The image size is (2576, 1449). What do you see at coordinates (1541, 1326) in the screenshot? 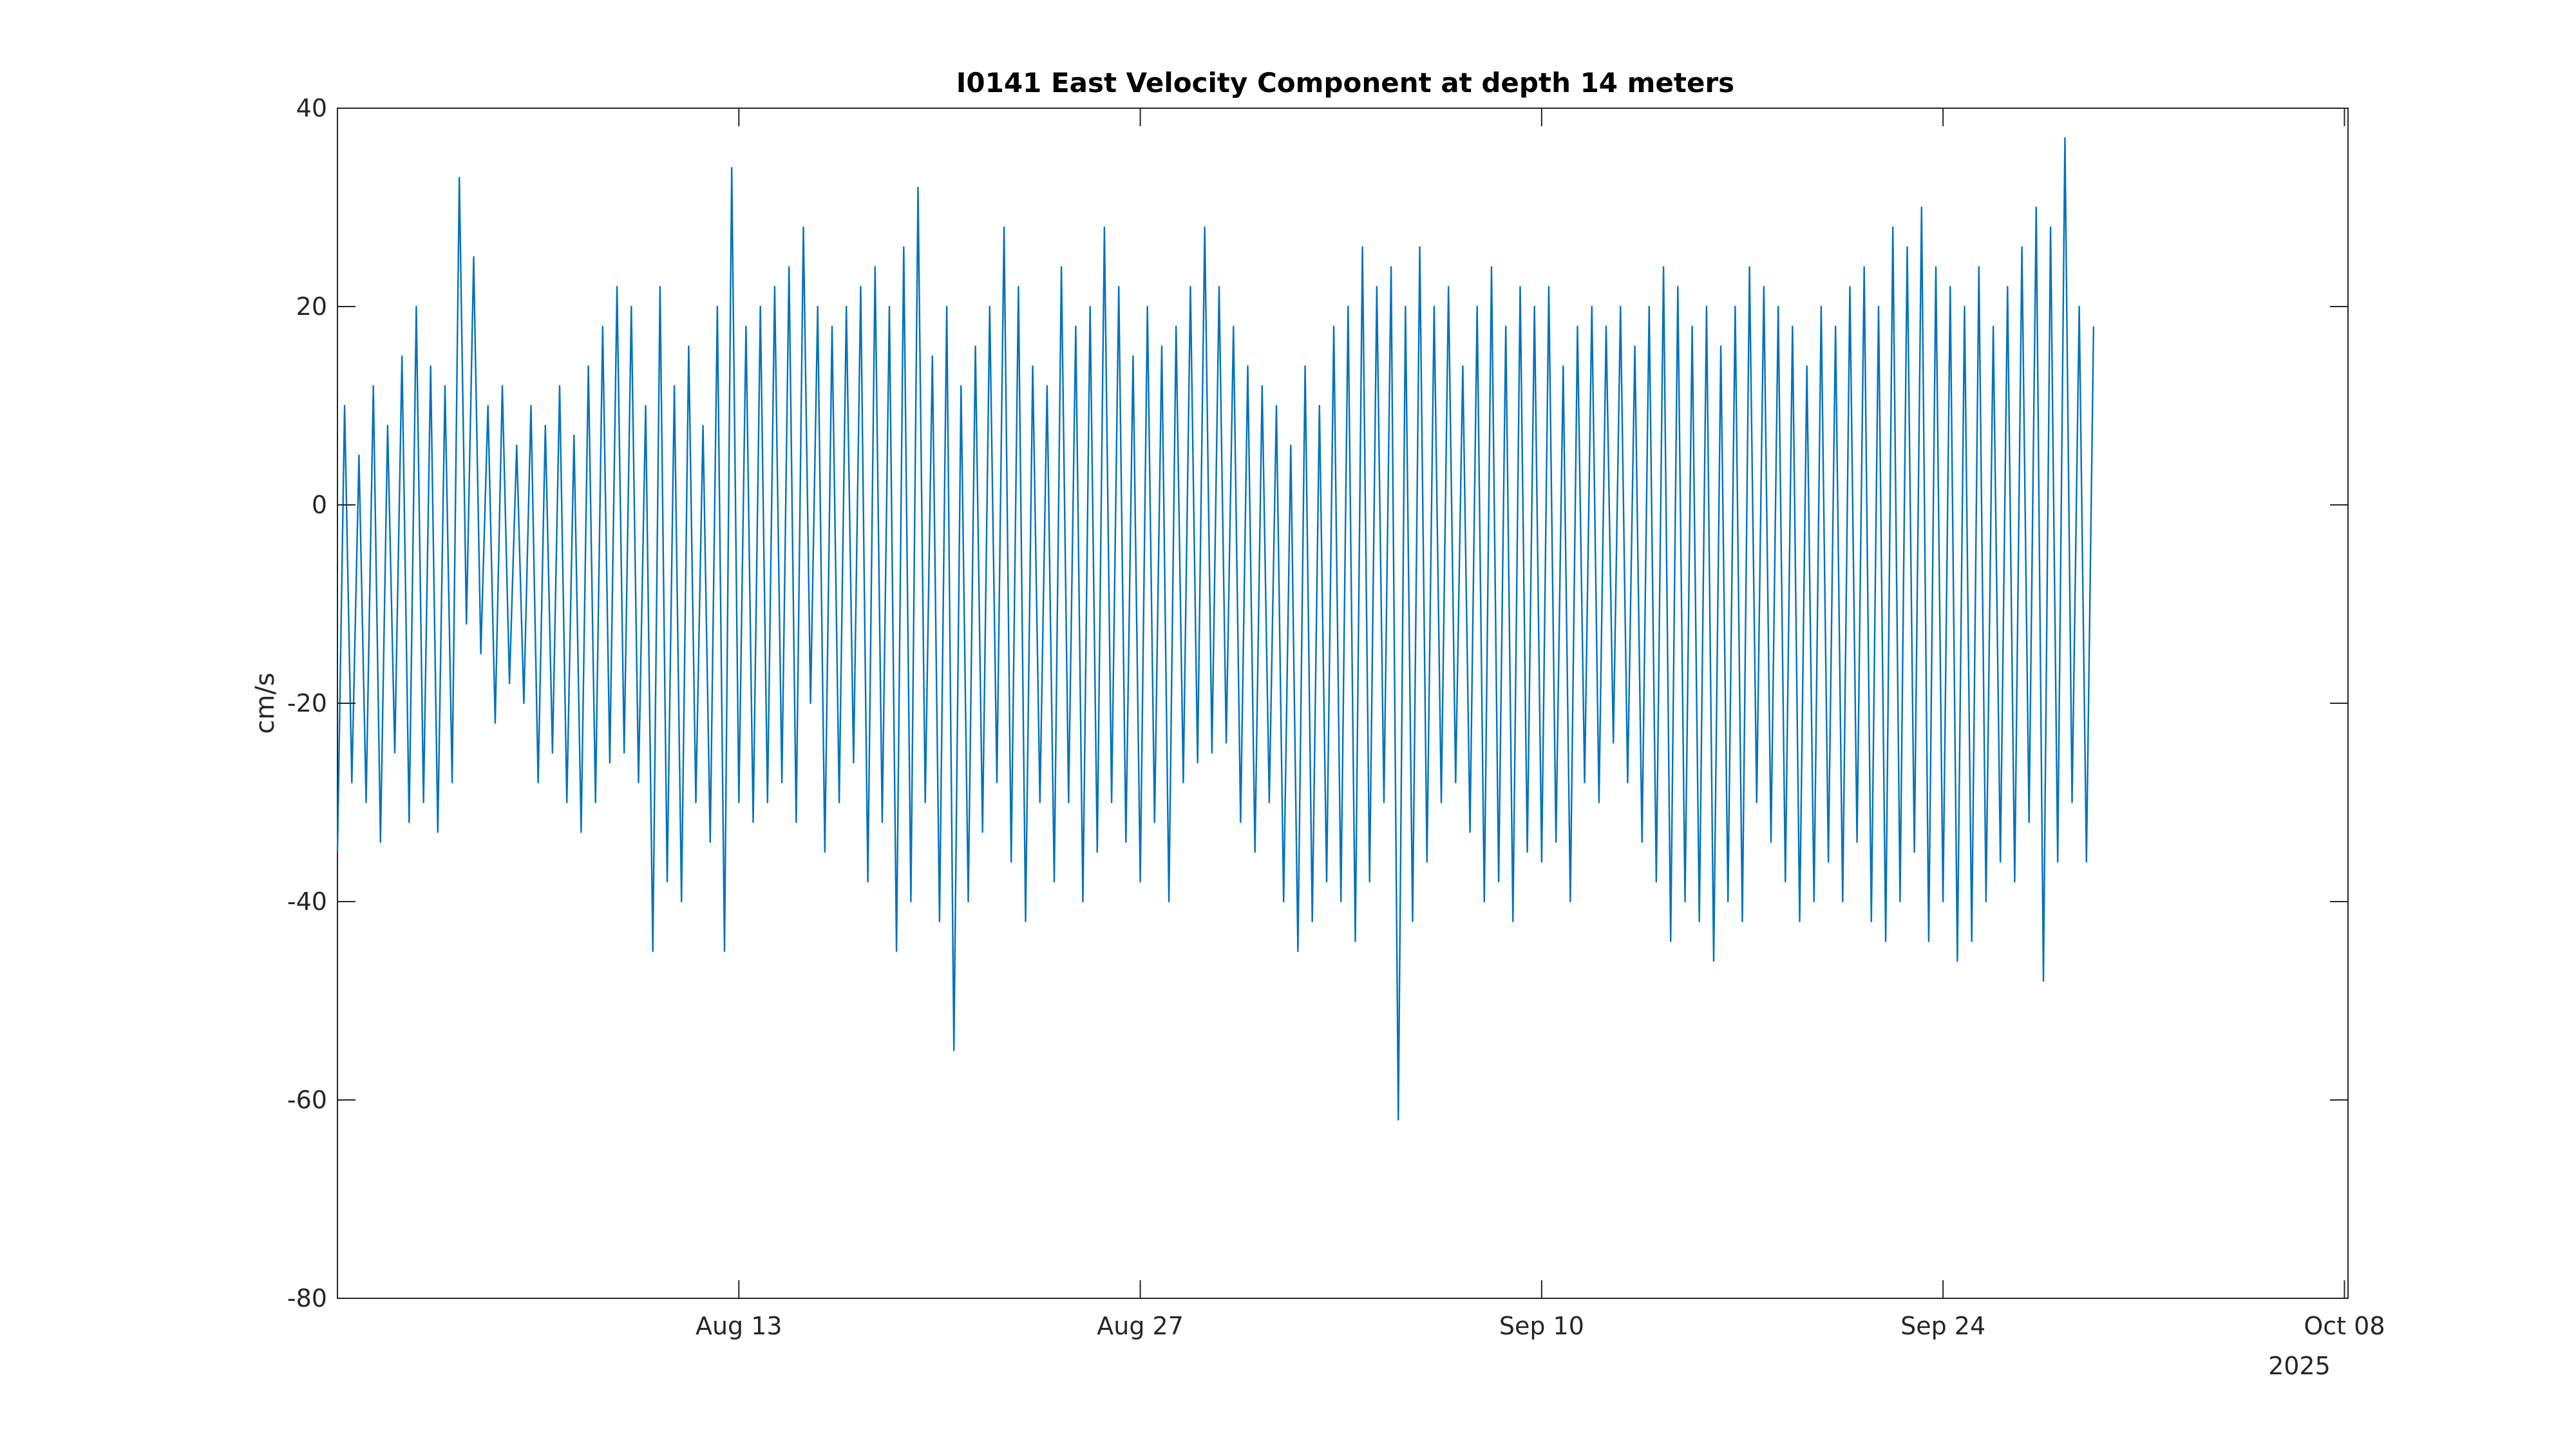
I see `x-tick-label: Sep 10` at bounding box center [1541, 1326].